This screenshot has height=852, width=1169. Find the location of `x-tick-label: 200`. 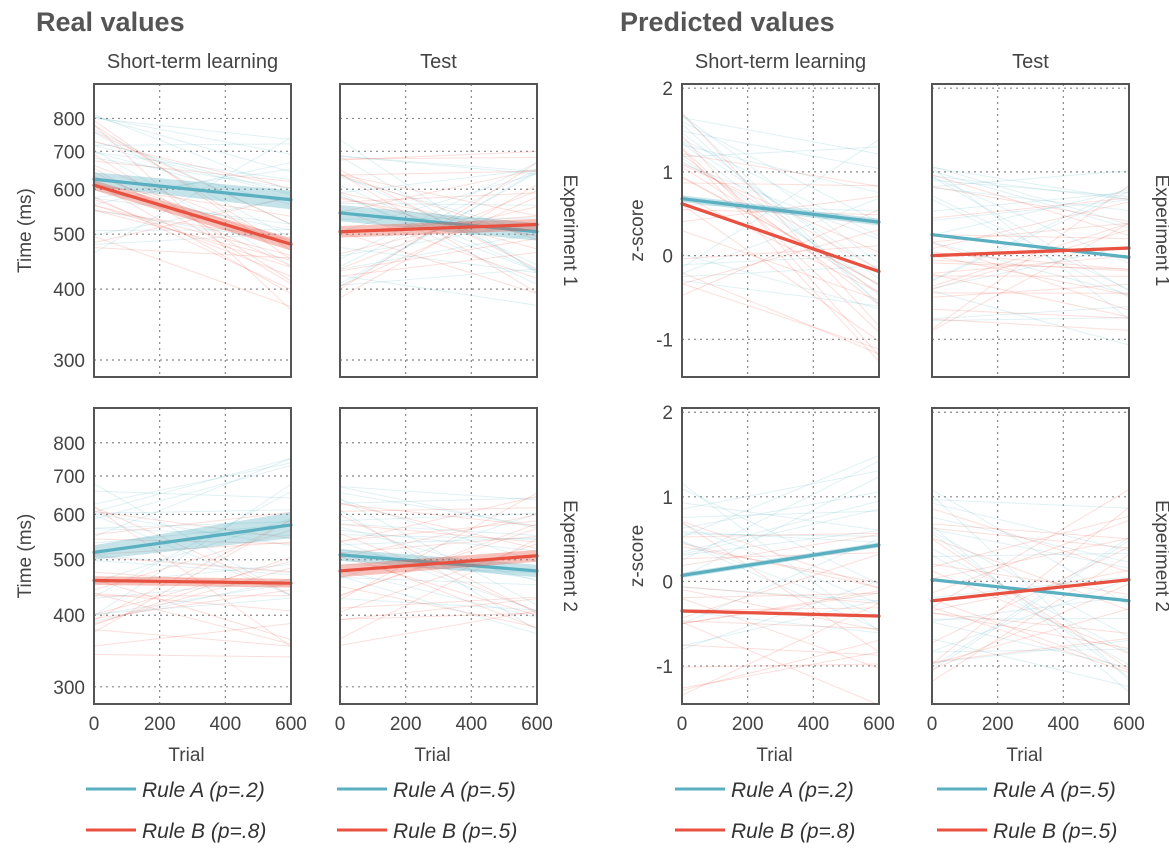

x-tick-label: 200 is located at coordinates (406, 724).